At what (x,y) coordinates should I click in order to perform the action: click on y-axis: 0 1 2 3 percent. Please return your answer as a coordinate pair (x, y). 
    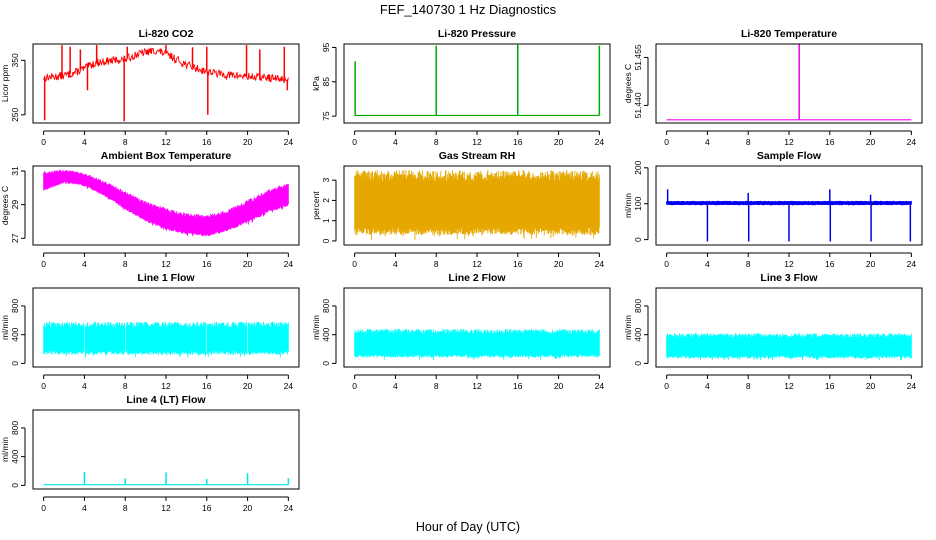
    Looking at the image, I should click on (324, 210).